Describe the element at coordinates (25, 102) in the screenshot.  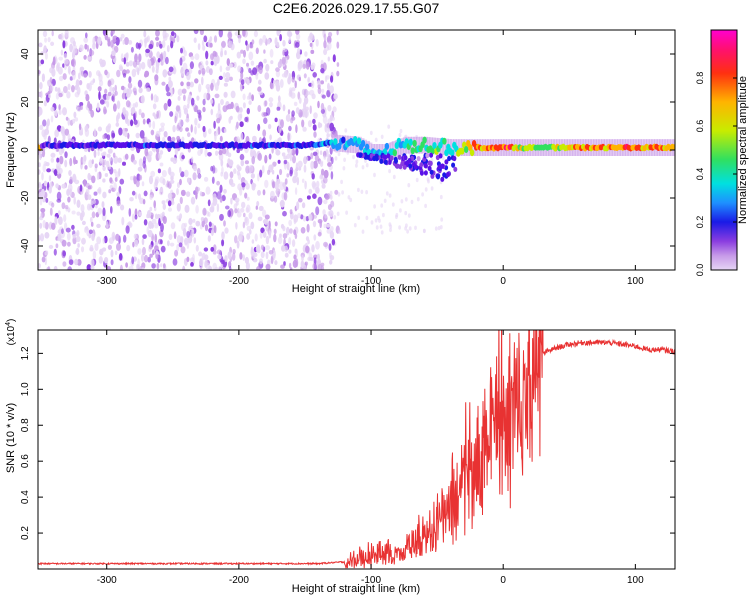
I see `y-tick-label: 20` at that location.